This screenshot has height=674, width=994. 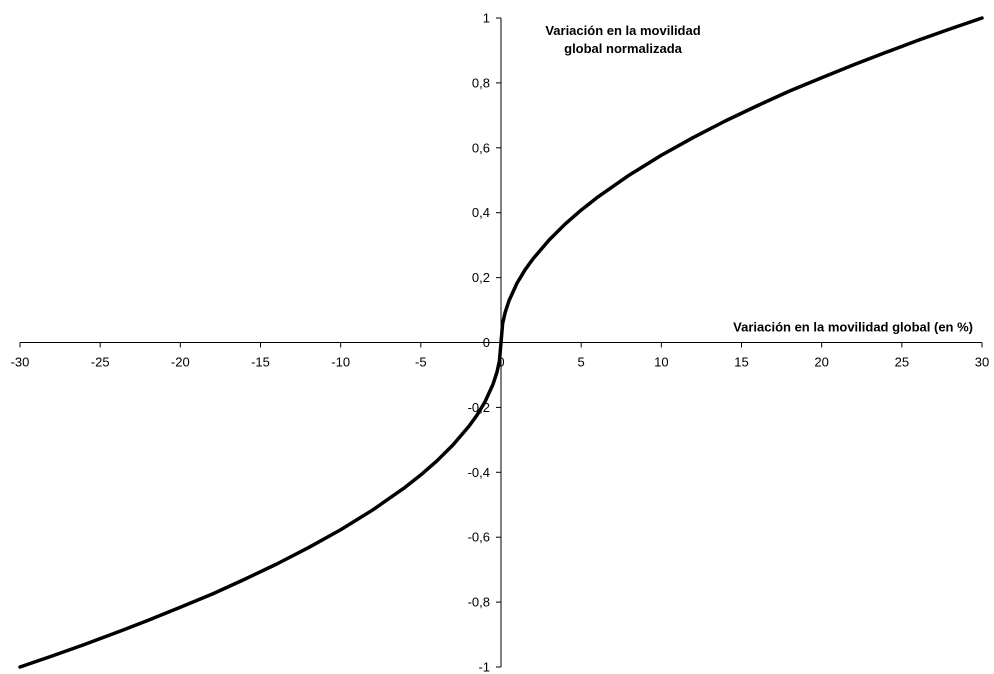 I want to click on x-tick-label: -5, so click(x=421, y=362).